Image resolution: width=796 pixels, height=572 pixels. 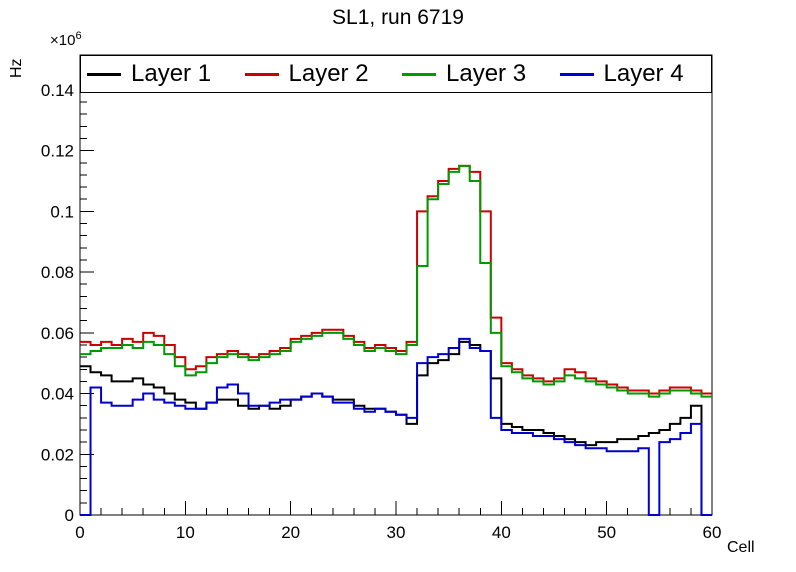 What do you see at coordinates (741, 547) in the screenshot?
I see `x-axis-title: Cell` at bounding box center [741, 547].